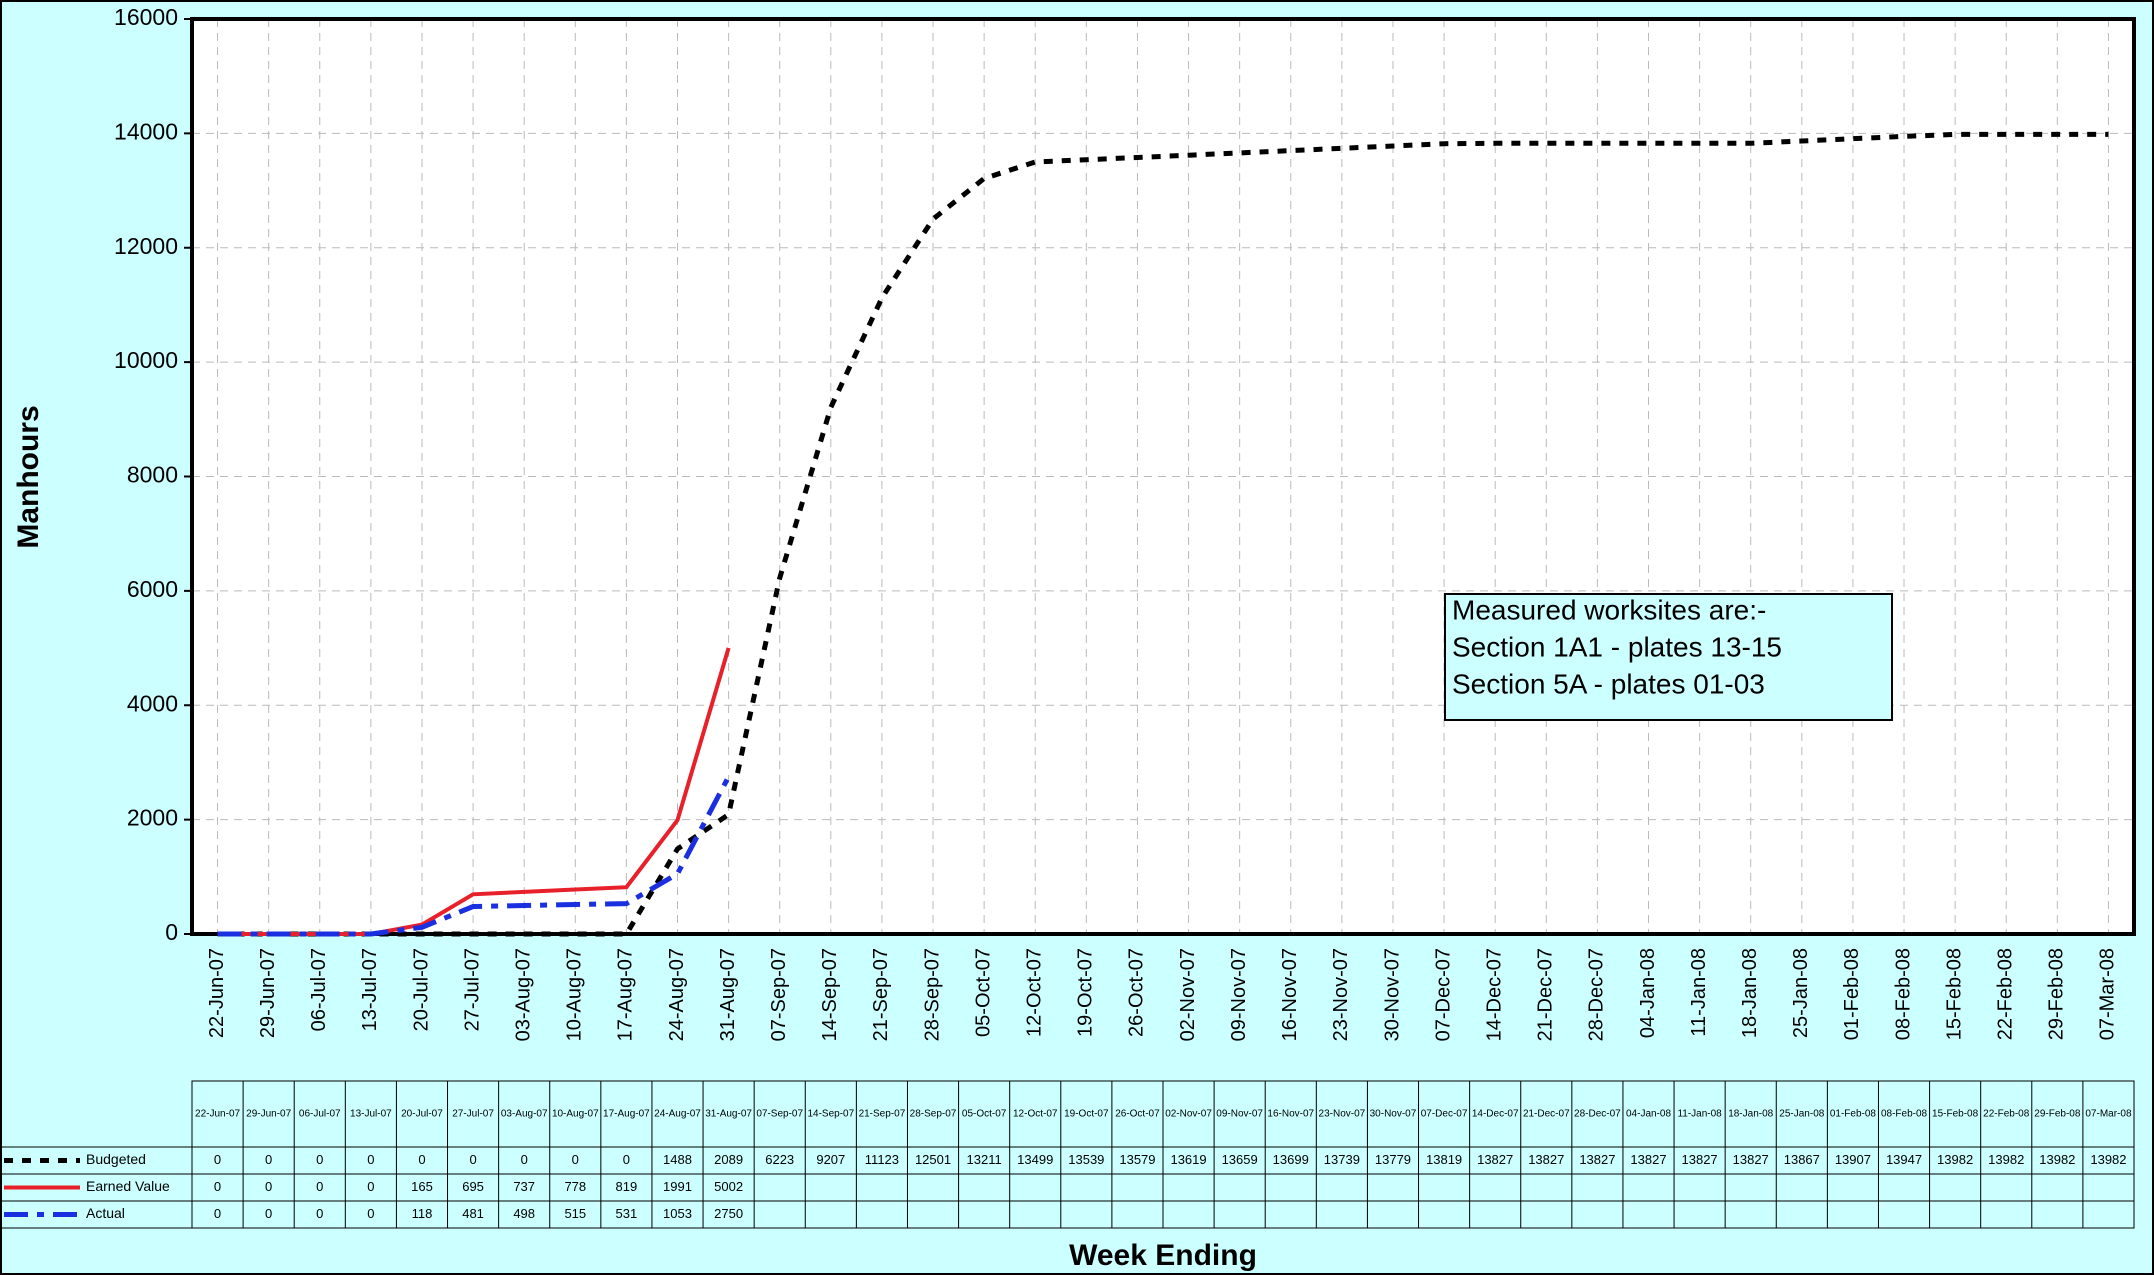 The height and width of the screenshot is (1275, 2154). What do you see at coordinates (371, 1114) in the screenshot?
I see `table-header: 13-Jul-07` at bounding box center [371, 1114].